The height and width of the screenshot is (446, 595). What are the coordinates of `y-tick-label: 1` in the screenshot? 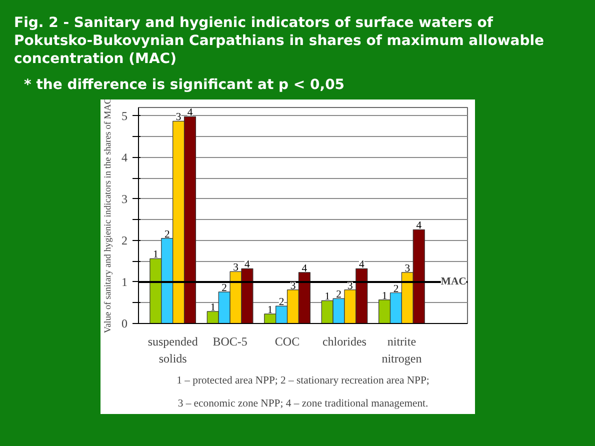 It's located at (125, 281).